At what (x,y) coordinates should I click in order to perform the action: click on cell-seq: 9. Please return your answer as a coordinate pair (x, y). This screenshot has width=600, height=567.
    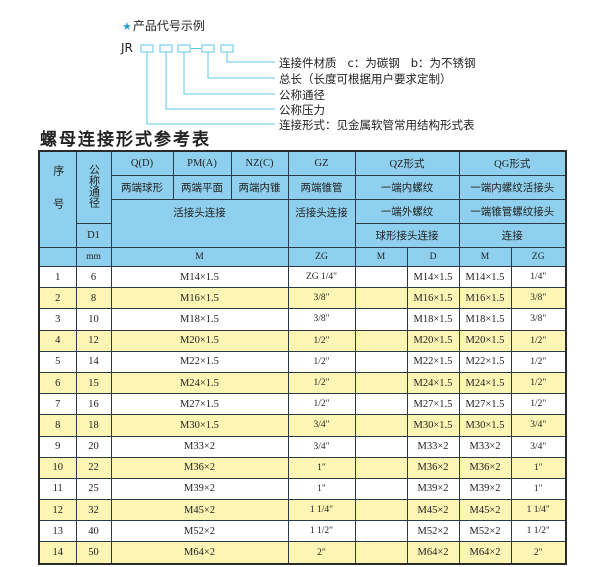
    Looking at the image, I should click on (57, 446).